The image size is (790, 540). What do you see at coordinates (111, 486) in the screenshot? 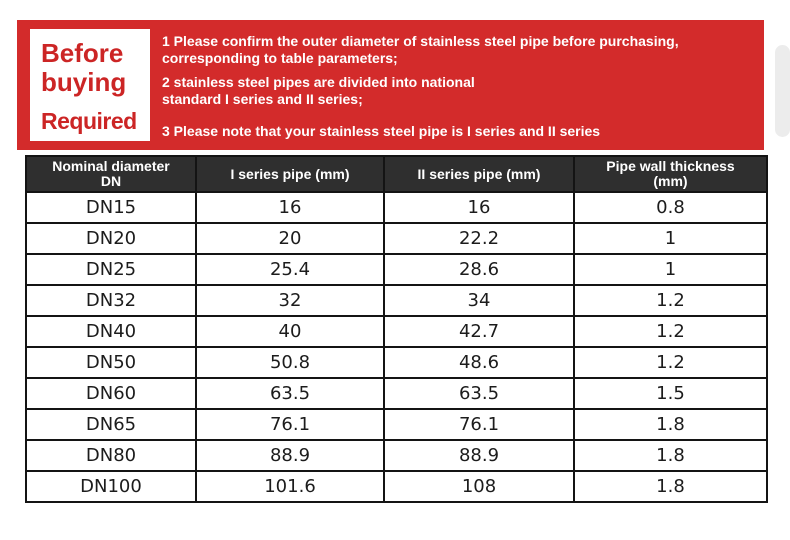
I see `table-cell: DN100` at bounding box center [111, 486].